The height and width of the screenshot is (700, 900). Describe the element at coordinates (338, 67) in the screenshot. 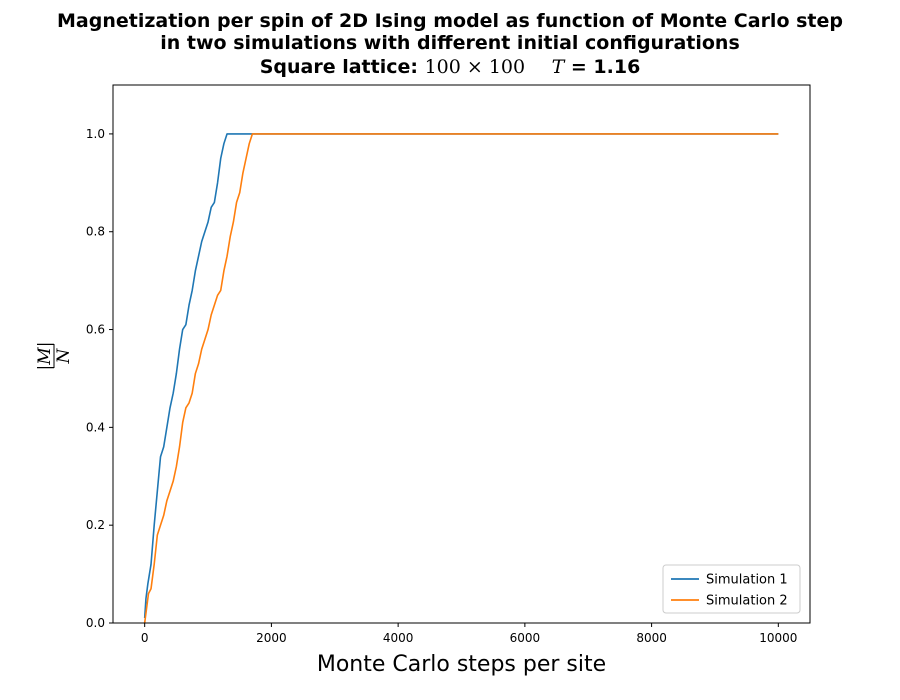

I see `title-lattice-prefix: Square lattice:` at that location.